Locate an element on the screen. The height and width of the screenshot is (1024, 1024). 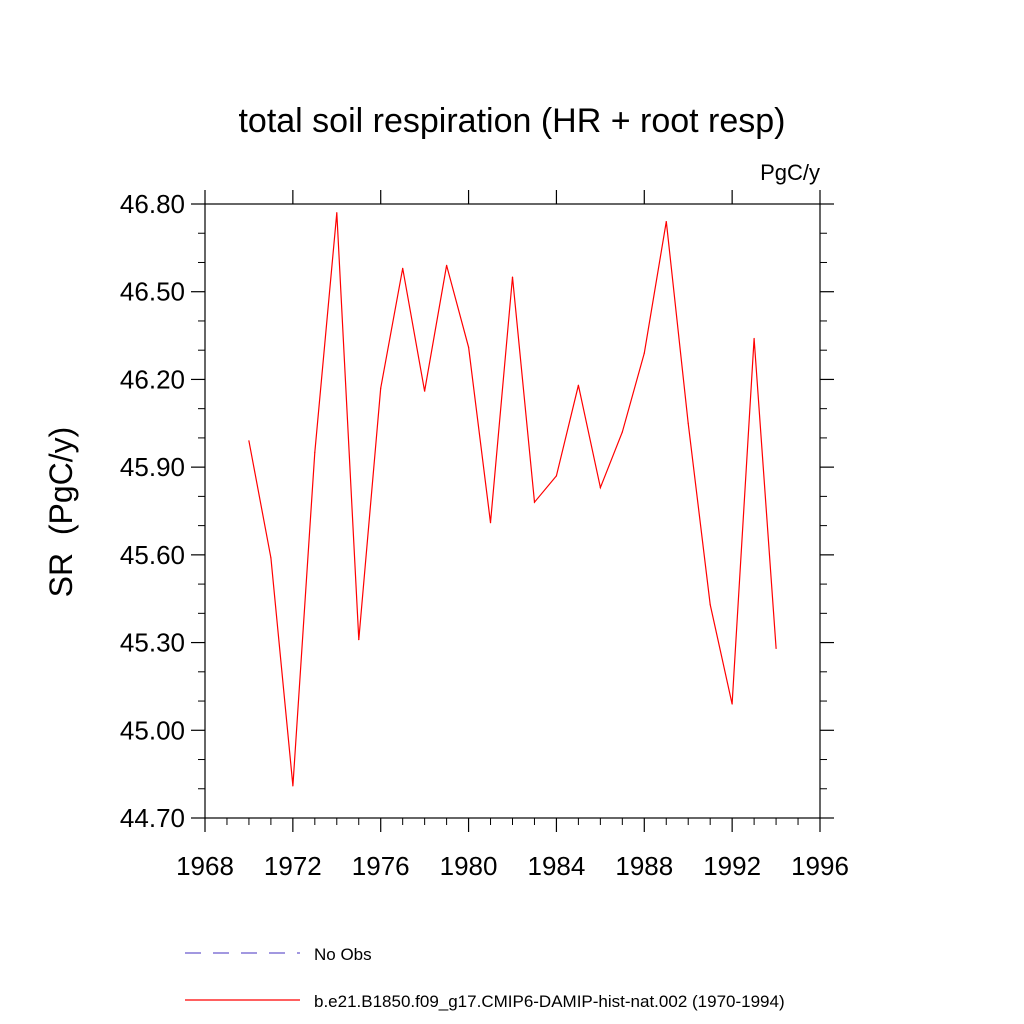
y-tick-label: 45.00 is located at coordinates (152, 730).